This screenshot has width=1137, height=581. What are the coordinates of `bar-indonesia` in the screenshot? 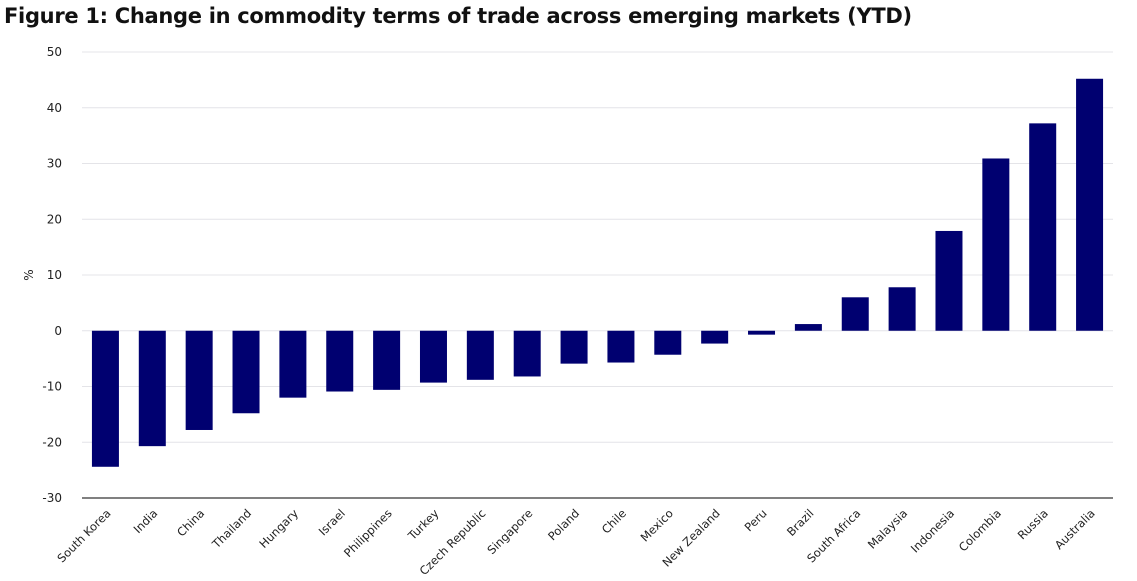 It's located at (949, 280).